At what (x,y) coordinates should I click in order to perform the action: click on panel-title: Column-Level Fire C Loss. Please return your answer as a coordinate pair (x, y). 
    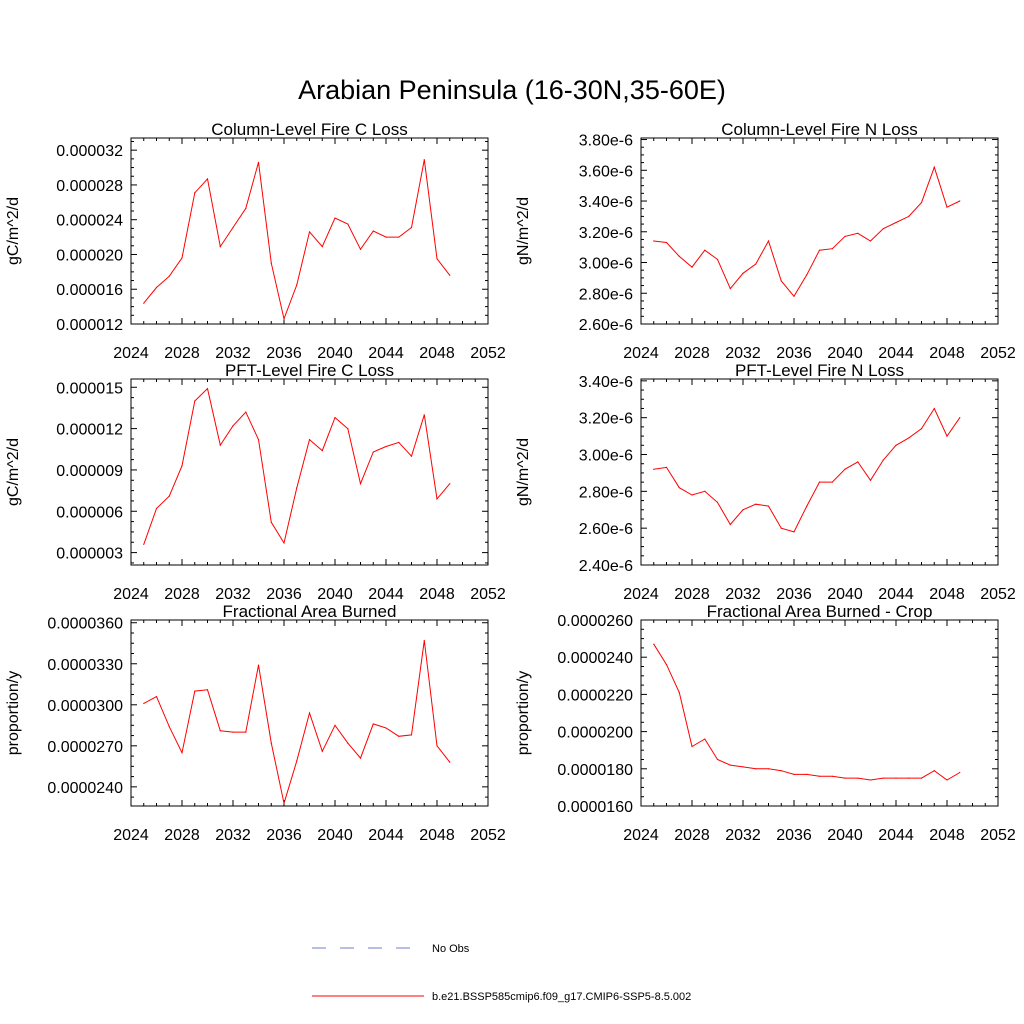
    Looking at the image, I should click on (309, 129).